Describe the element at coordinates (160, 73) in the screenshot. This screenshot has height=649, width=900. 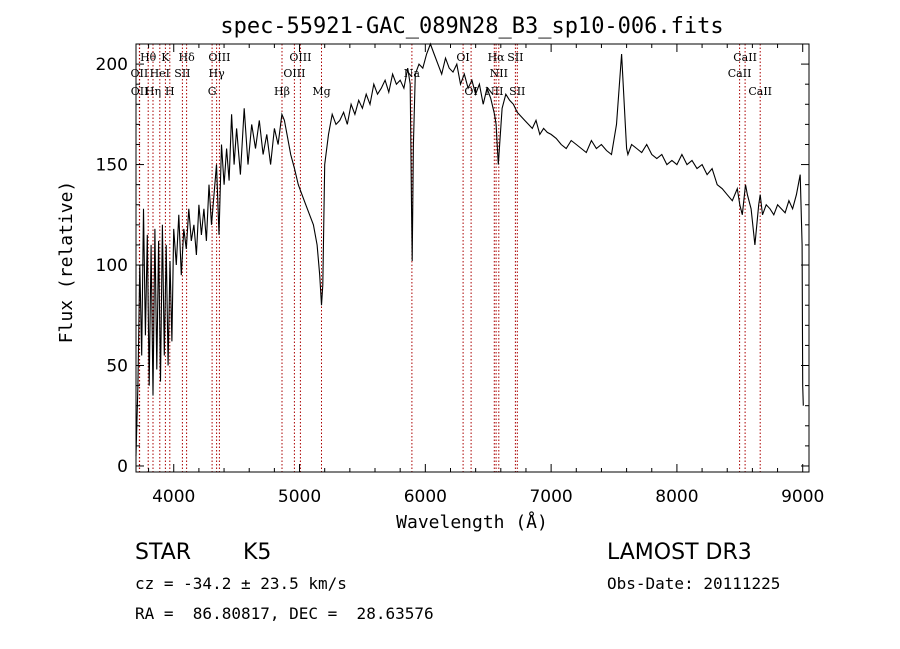
I see `spectral-line-label: HeI` at that location.